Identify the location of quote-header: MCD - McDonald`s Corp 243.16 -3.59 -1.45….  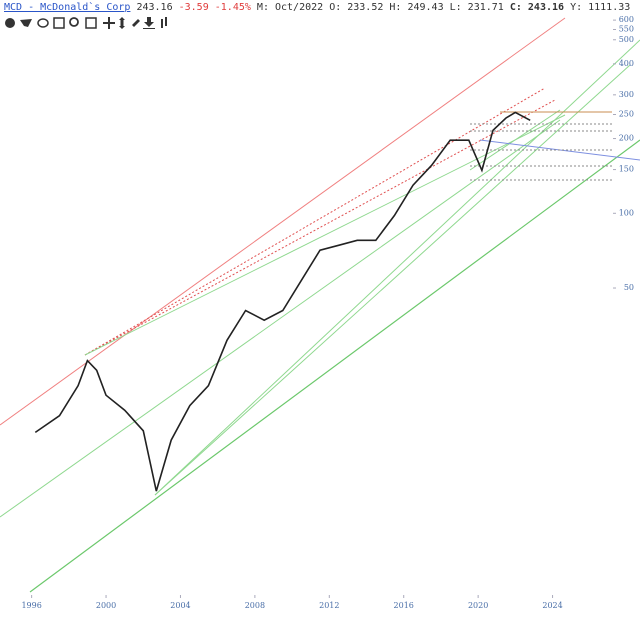
(317, 7).